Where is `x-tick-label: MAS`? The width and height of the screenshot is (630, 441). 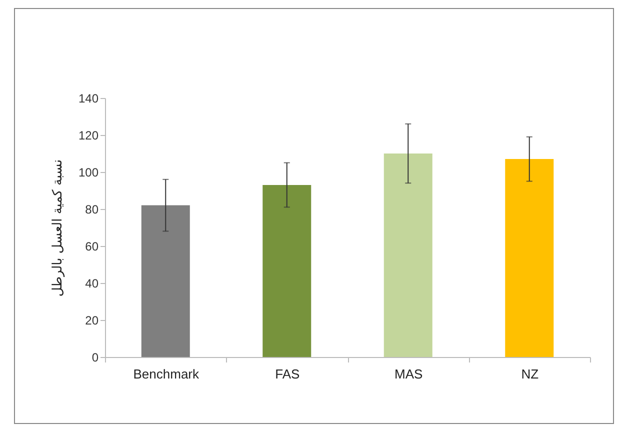
x-tick-label: MAS is located at coordinates (409, 374).